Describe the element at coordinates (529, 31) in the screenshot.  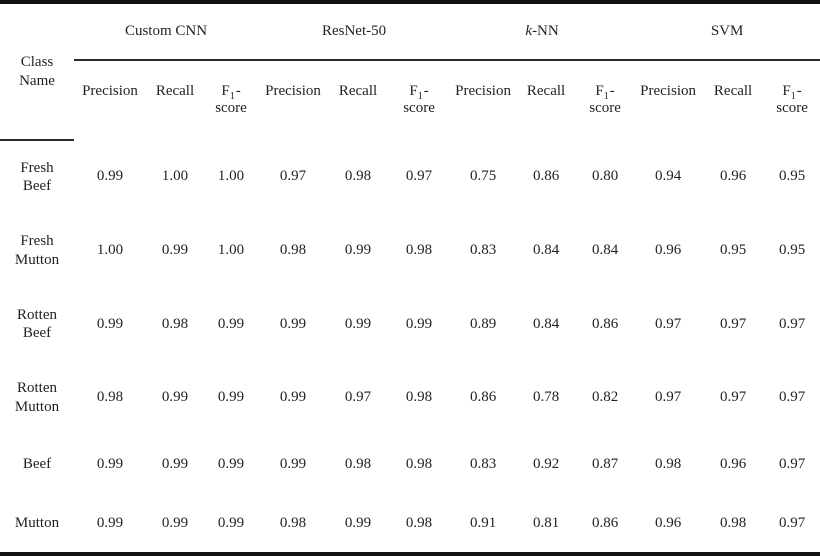
I see `knn-k-italic: k` at that location.